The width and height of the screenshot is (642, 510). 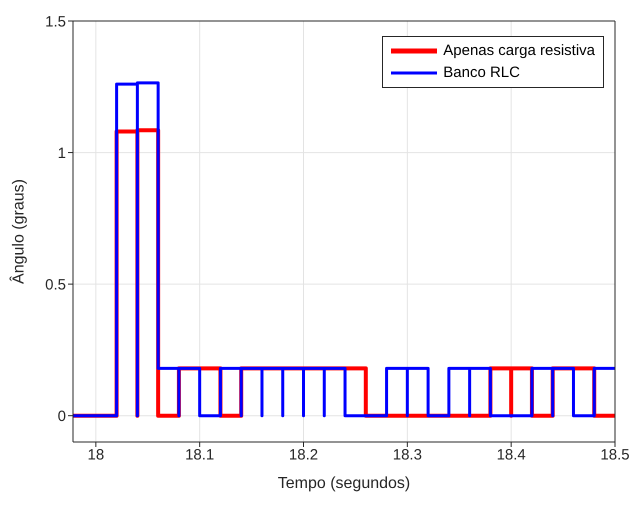 I want to click on x-tick-label: 18.1, so click(x=199, y=455).